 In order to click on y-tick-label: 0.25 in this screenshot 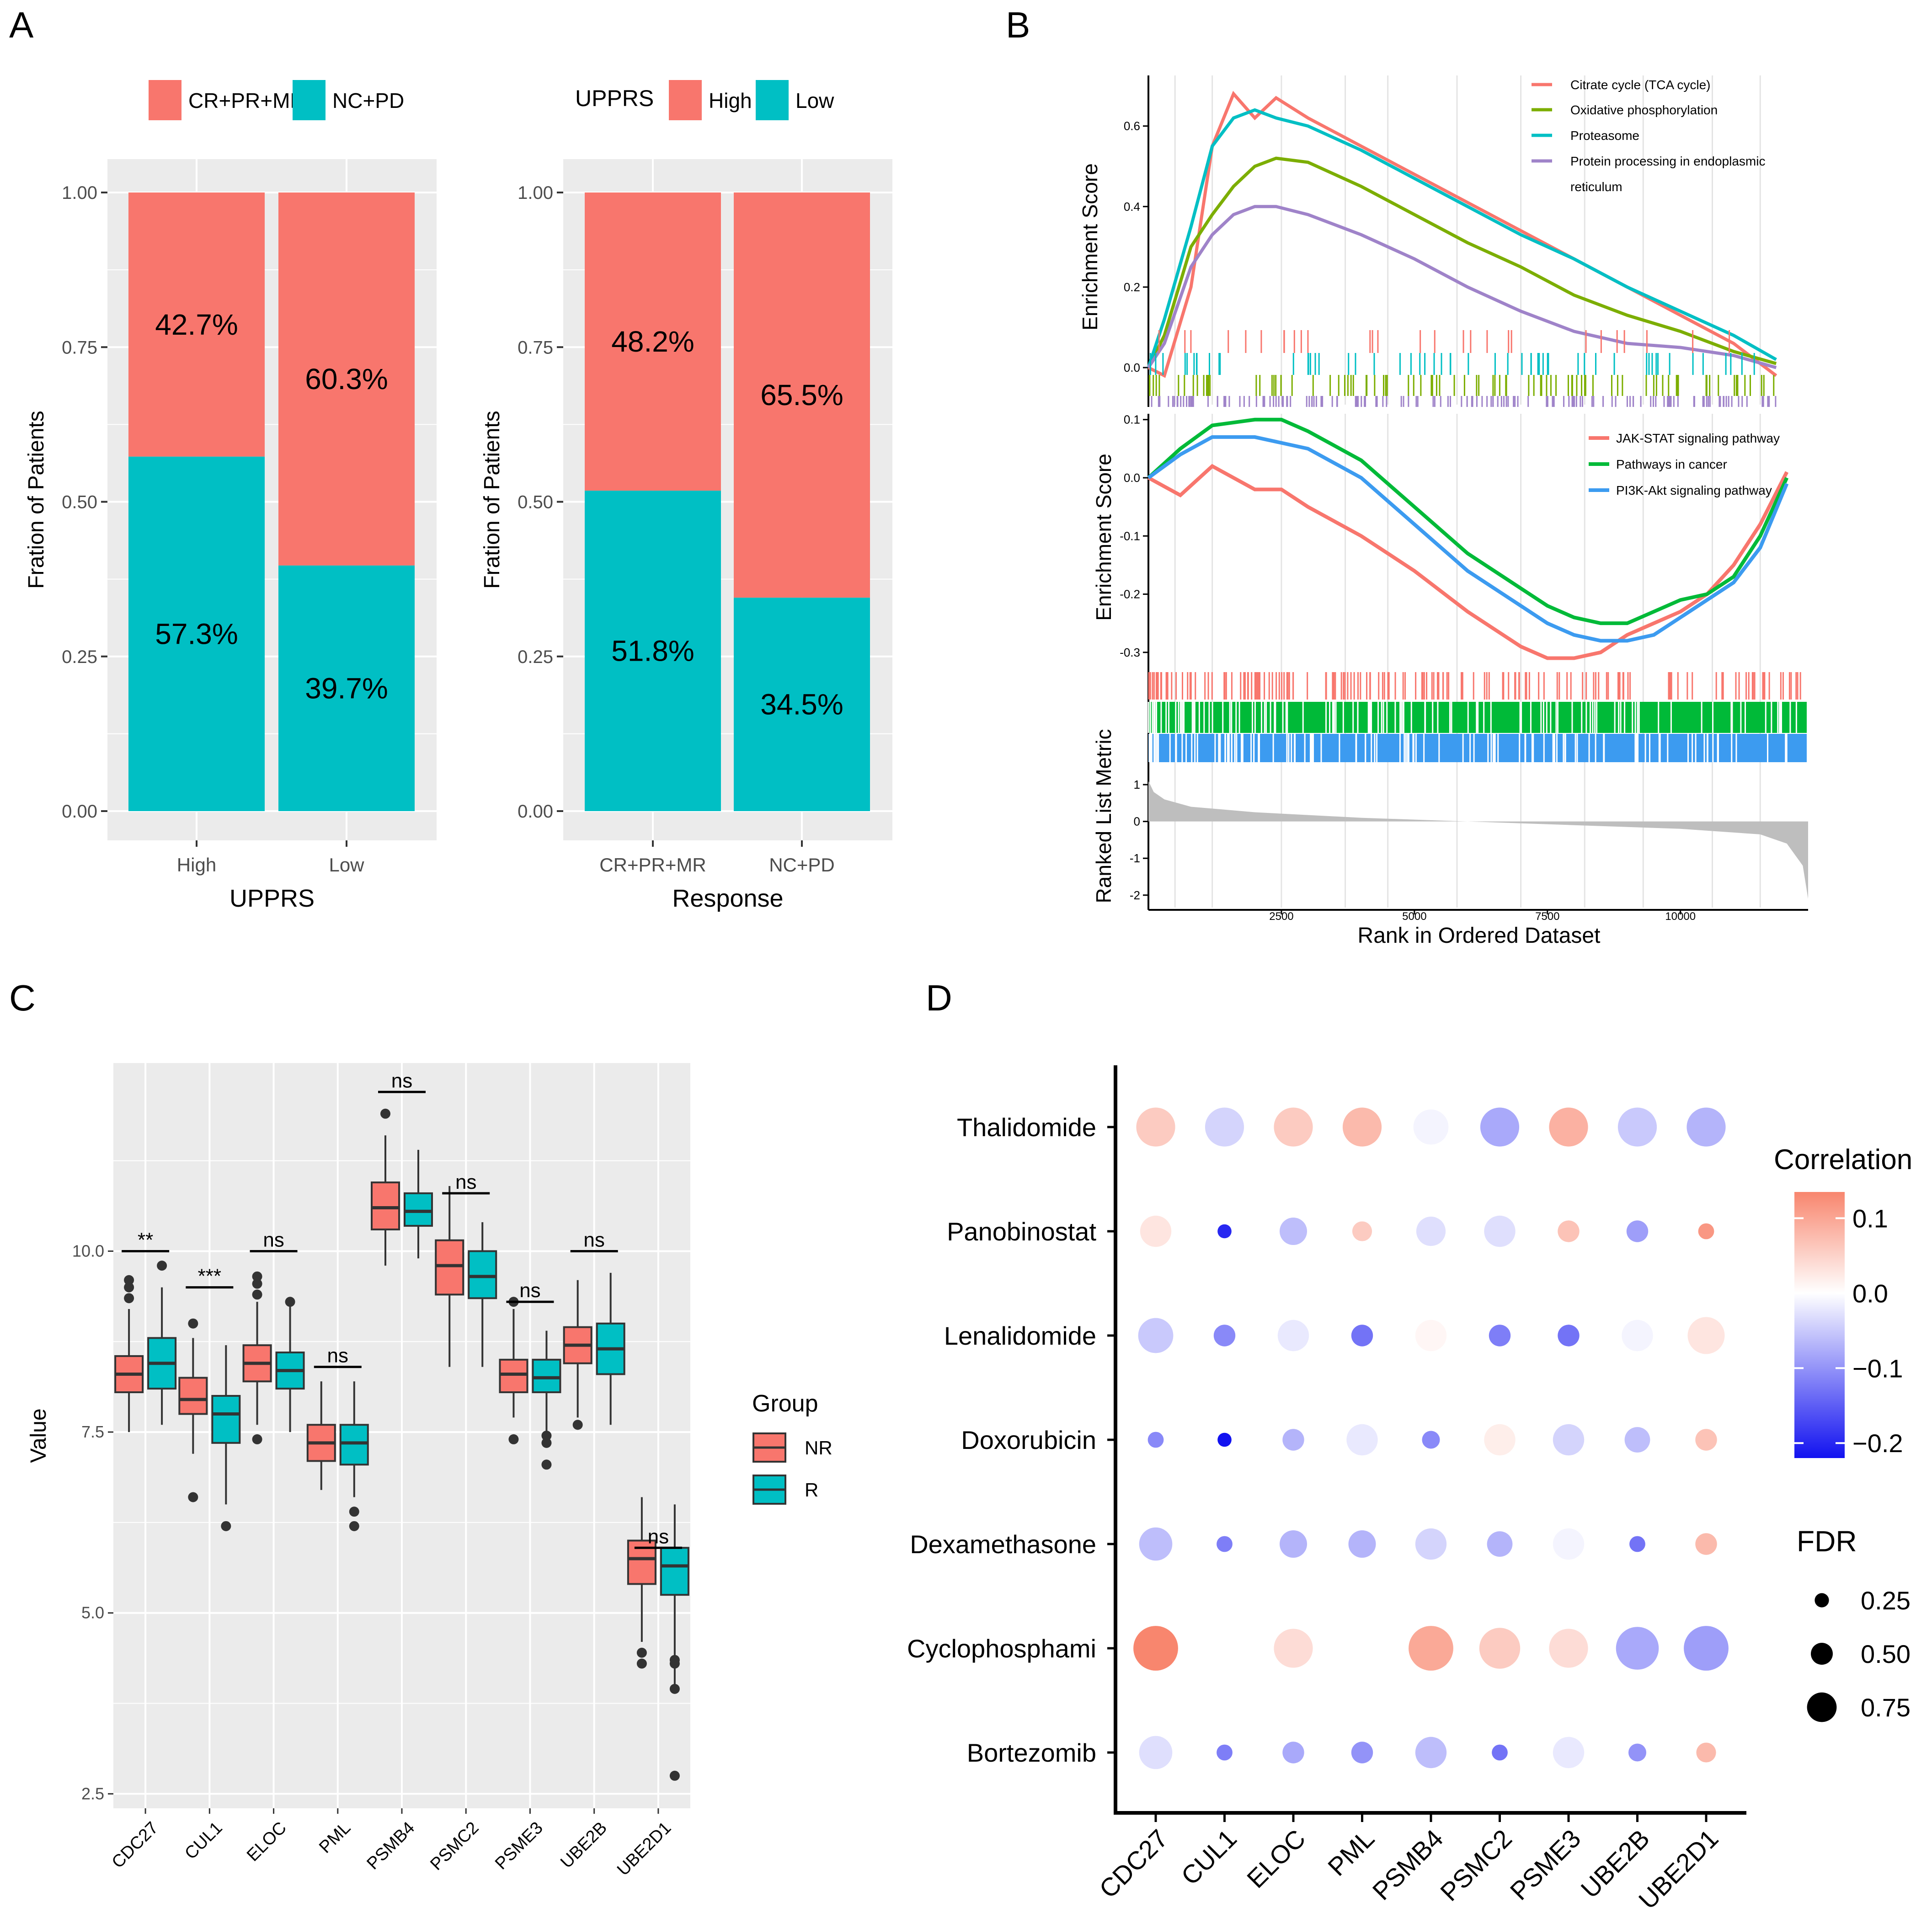, I will do `click(79, 657)`.